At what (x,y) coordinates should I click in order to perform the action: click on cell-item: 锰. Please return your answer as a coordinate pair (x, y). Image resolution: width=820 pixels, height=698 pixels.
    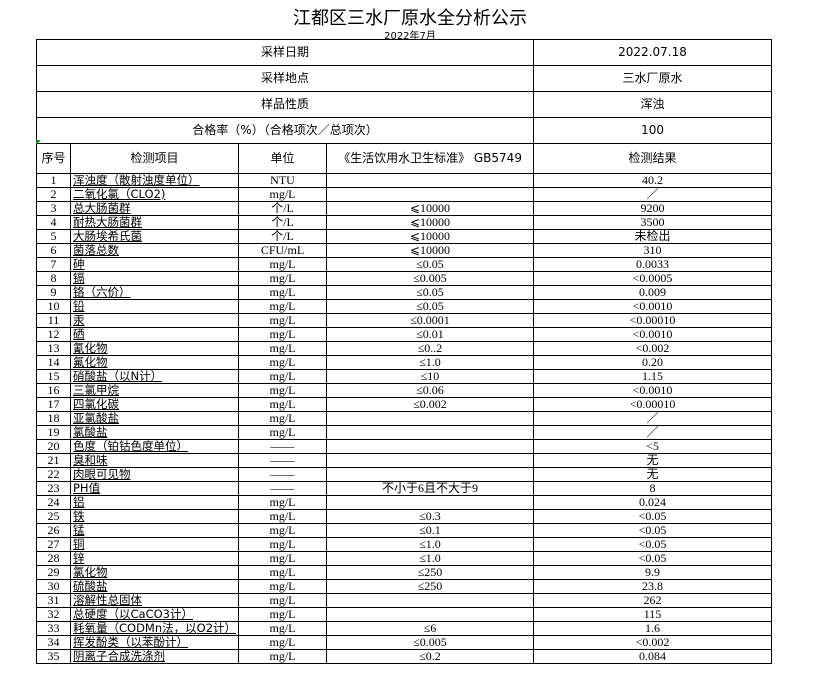
    Looking at the image, I should click on (154, 530).